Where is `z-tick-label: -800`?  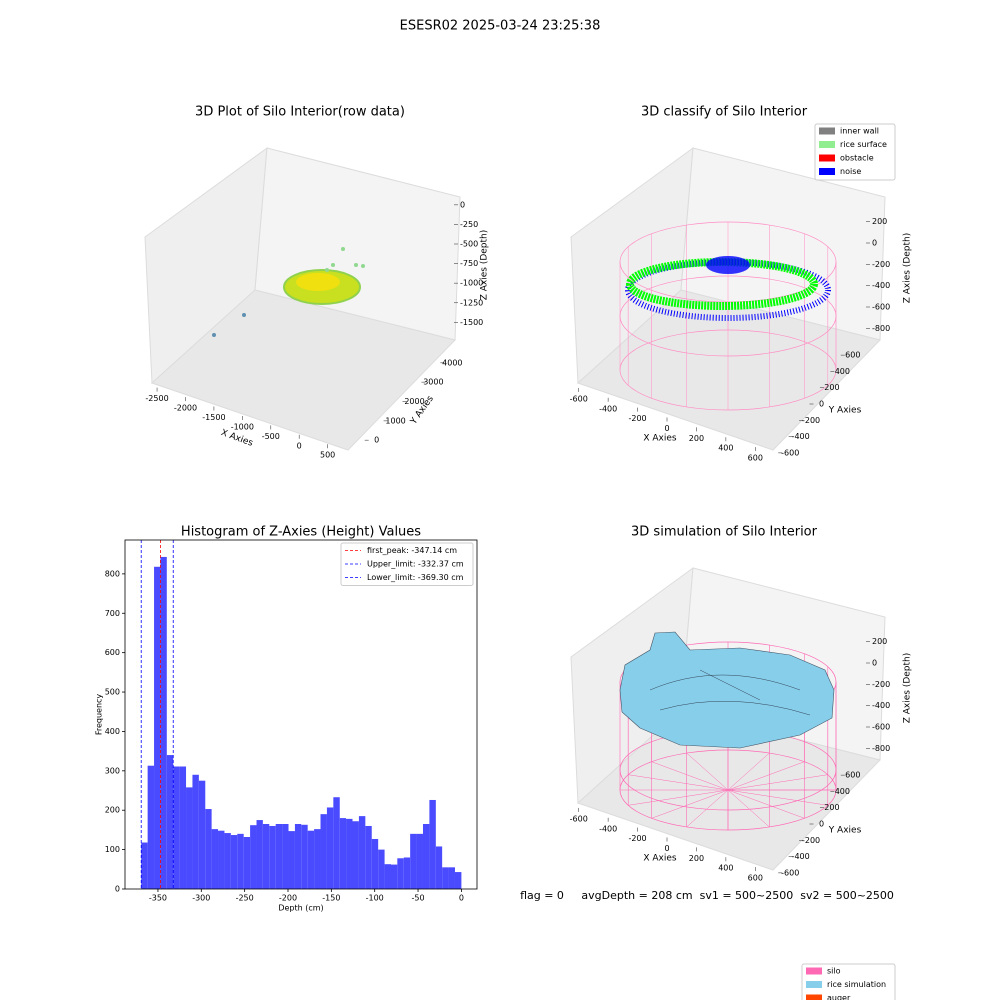
z-tick-label: -800 is located at coordinates (881, 748).